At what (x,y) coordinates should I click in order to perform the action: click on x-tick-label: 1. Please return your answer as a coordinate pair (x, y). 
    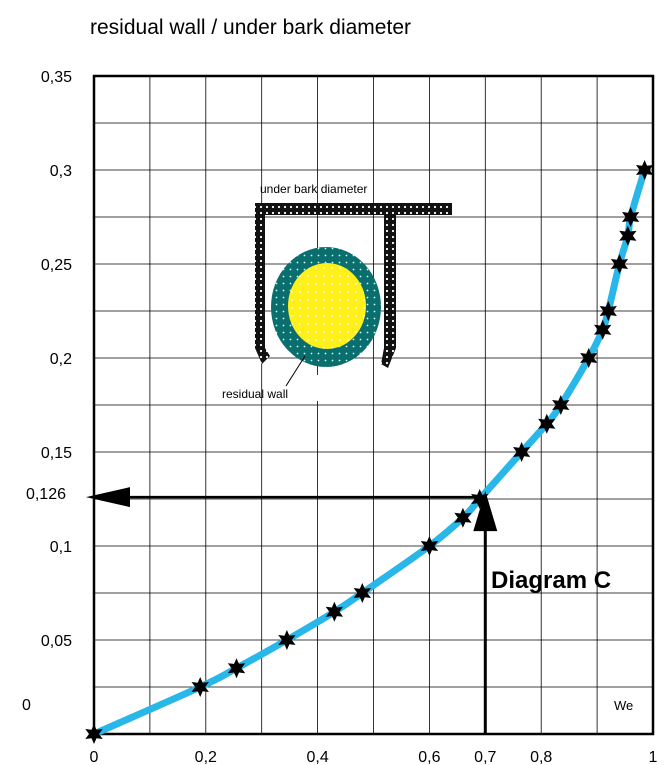
    Looking at the image, I should click on (653, 757).